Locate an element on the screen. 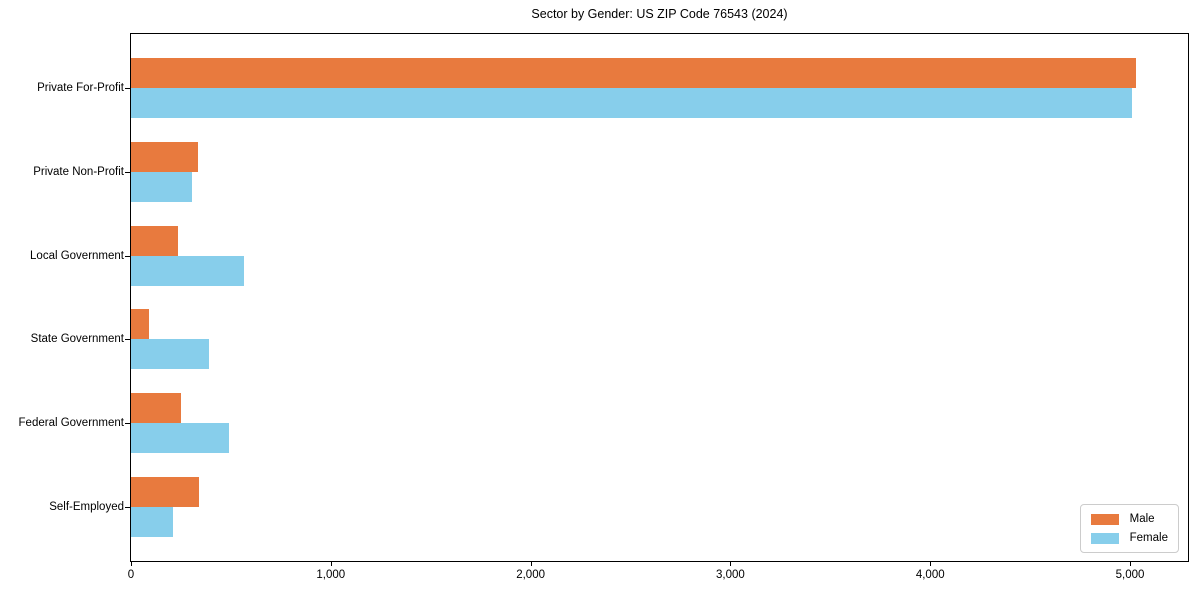  y-axis-label-self-employed: Self-Employed is located at coordinates (86, 507).